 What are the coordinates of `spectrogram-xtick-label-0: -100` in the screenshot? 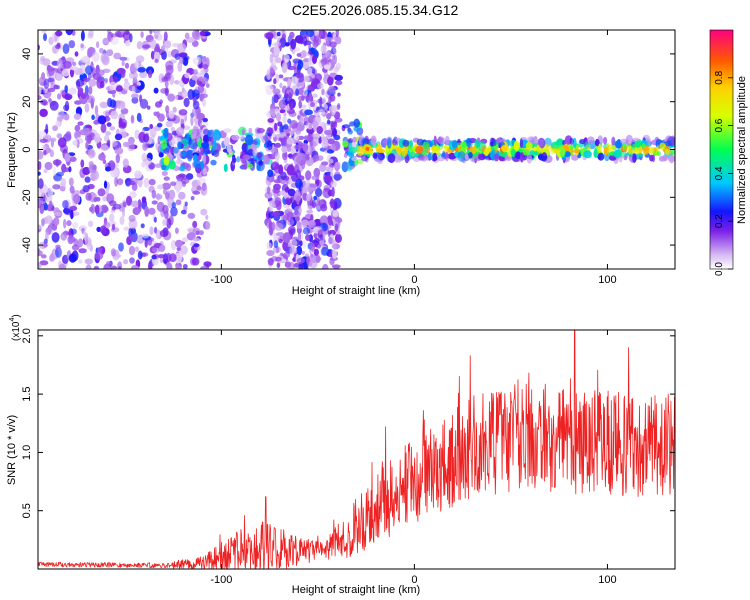 It's located at (221, 280).